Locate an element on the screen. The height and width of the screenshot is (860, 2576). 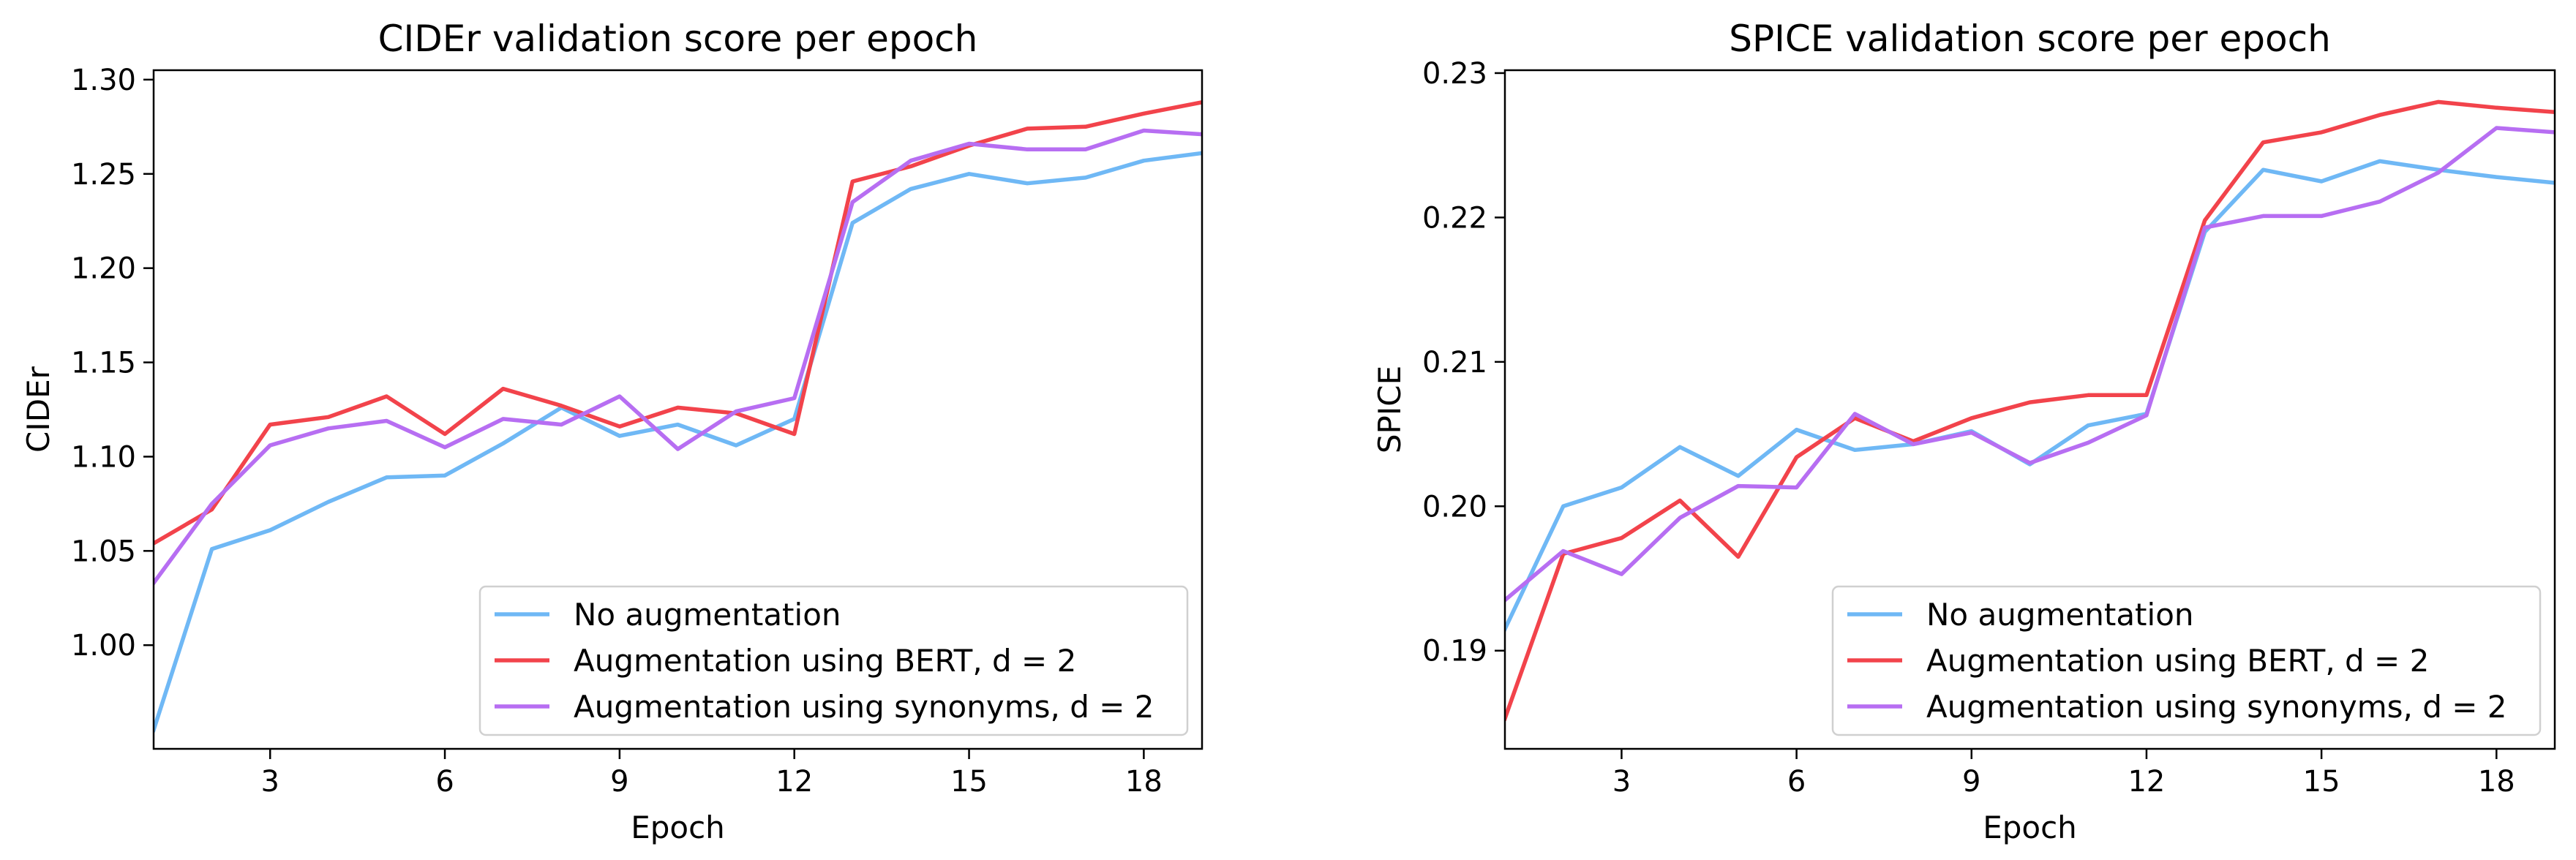
chart-title: CIDEr validation score per epoch is located at coordinates (678, 39).